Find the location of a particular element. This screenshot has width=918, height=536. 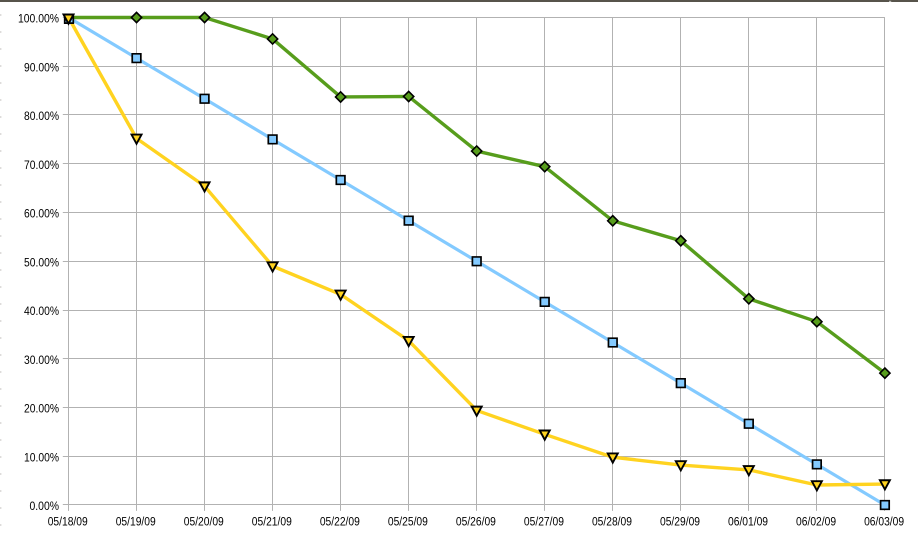

svg-text: 05/18/09 is located at coordinates (68, 522).